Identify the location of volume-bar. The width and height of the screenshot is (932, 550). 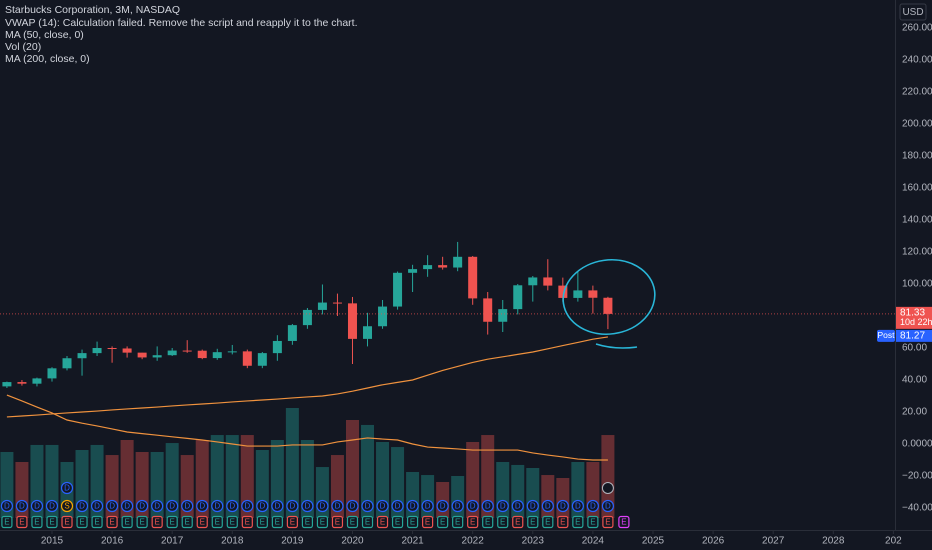
(172, 480).